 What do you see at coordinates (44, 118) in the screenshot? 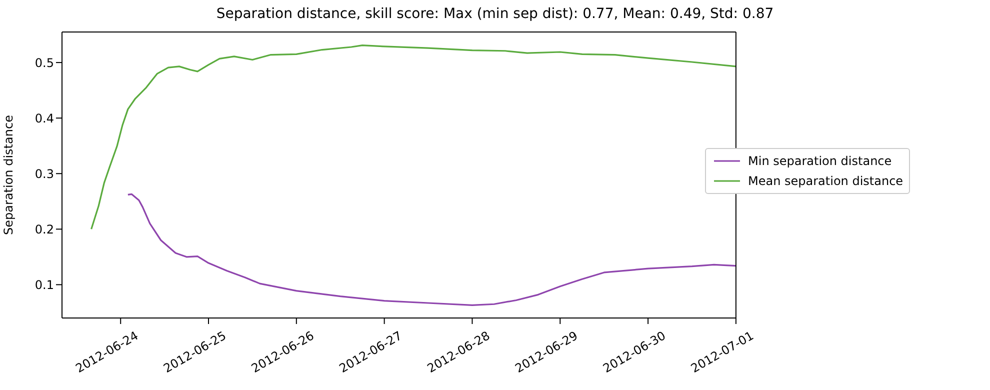
I see `y-tick-label: 0.4` at bounding box center [44, 118].